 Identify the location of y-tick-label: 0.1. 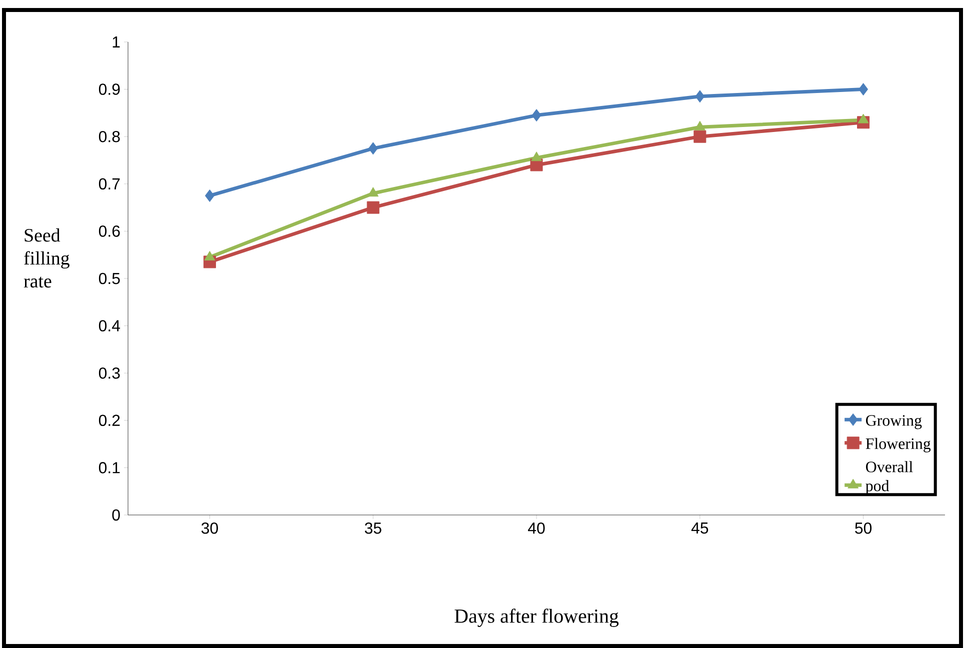
(109, 468).